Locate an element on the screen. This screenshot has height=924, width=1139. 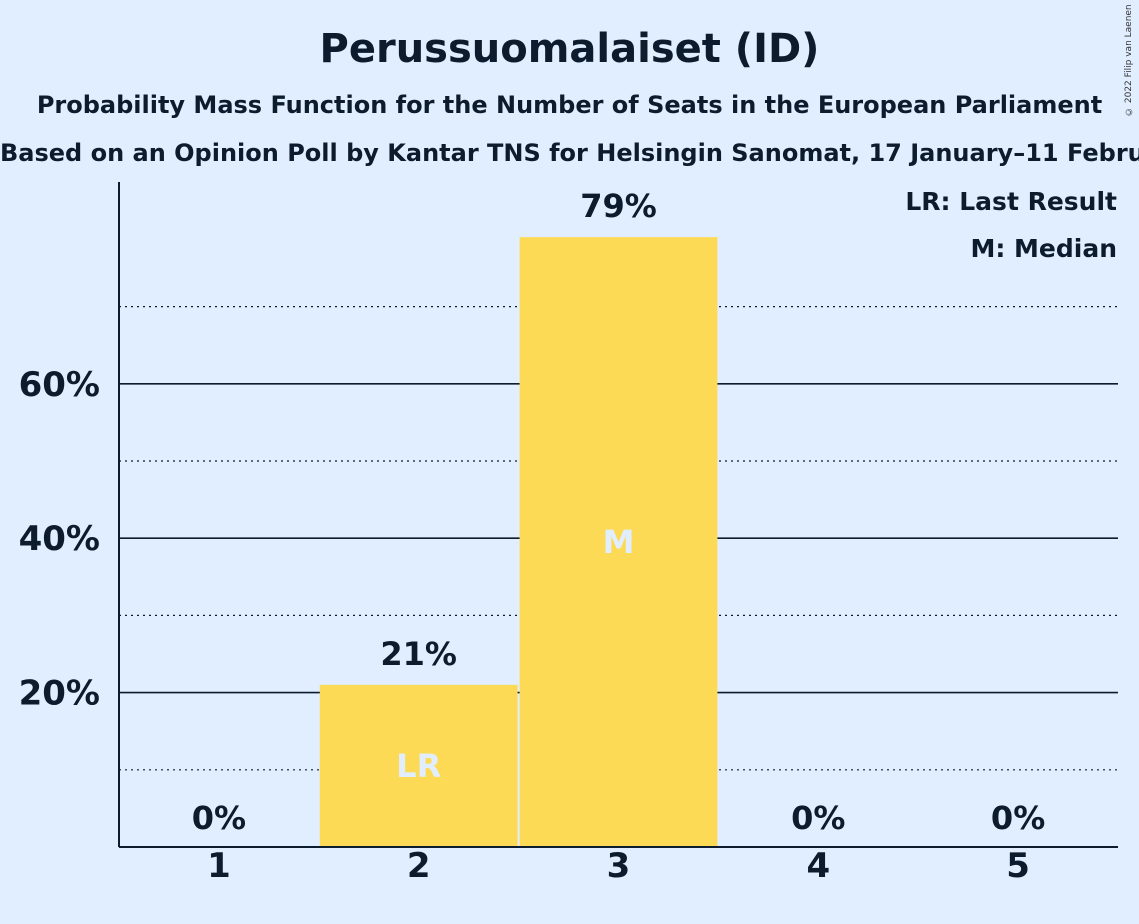
y-tick-label: 40% is located at coordinates (59, 539).